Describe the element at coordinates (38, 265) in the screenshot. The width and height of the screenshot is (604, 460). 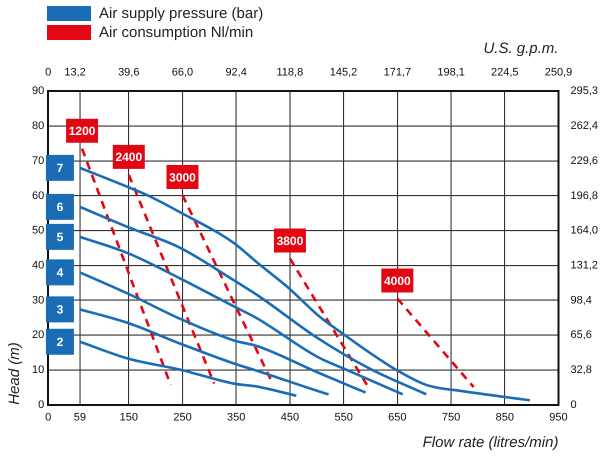
I see `y-tick-label: 40` at that location.